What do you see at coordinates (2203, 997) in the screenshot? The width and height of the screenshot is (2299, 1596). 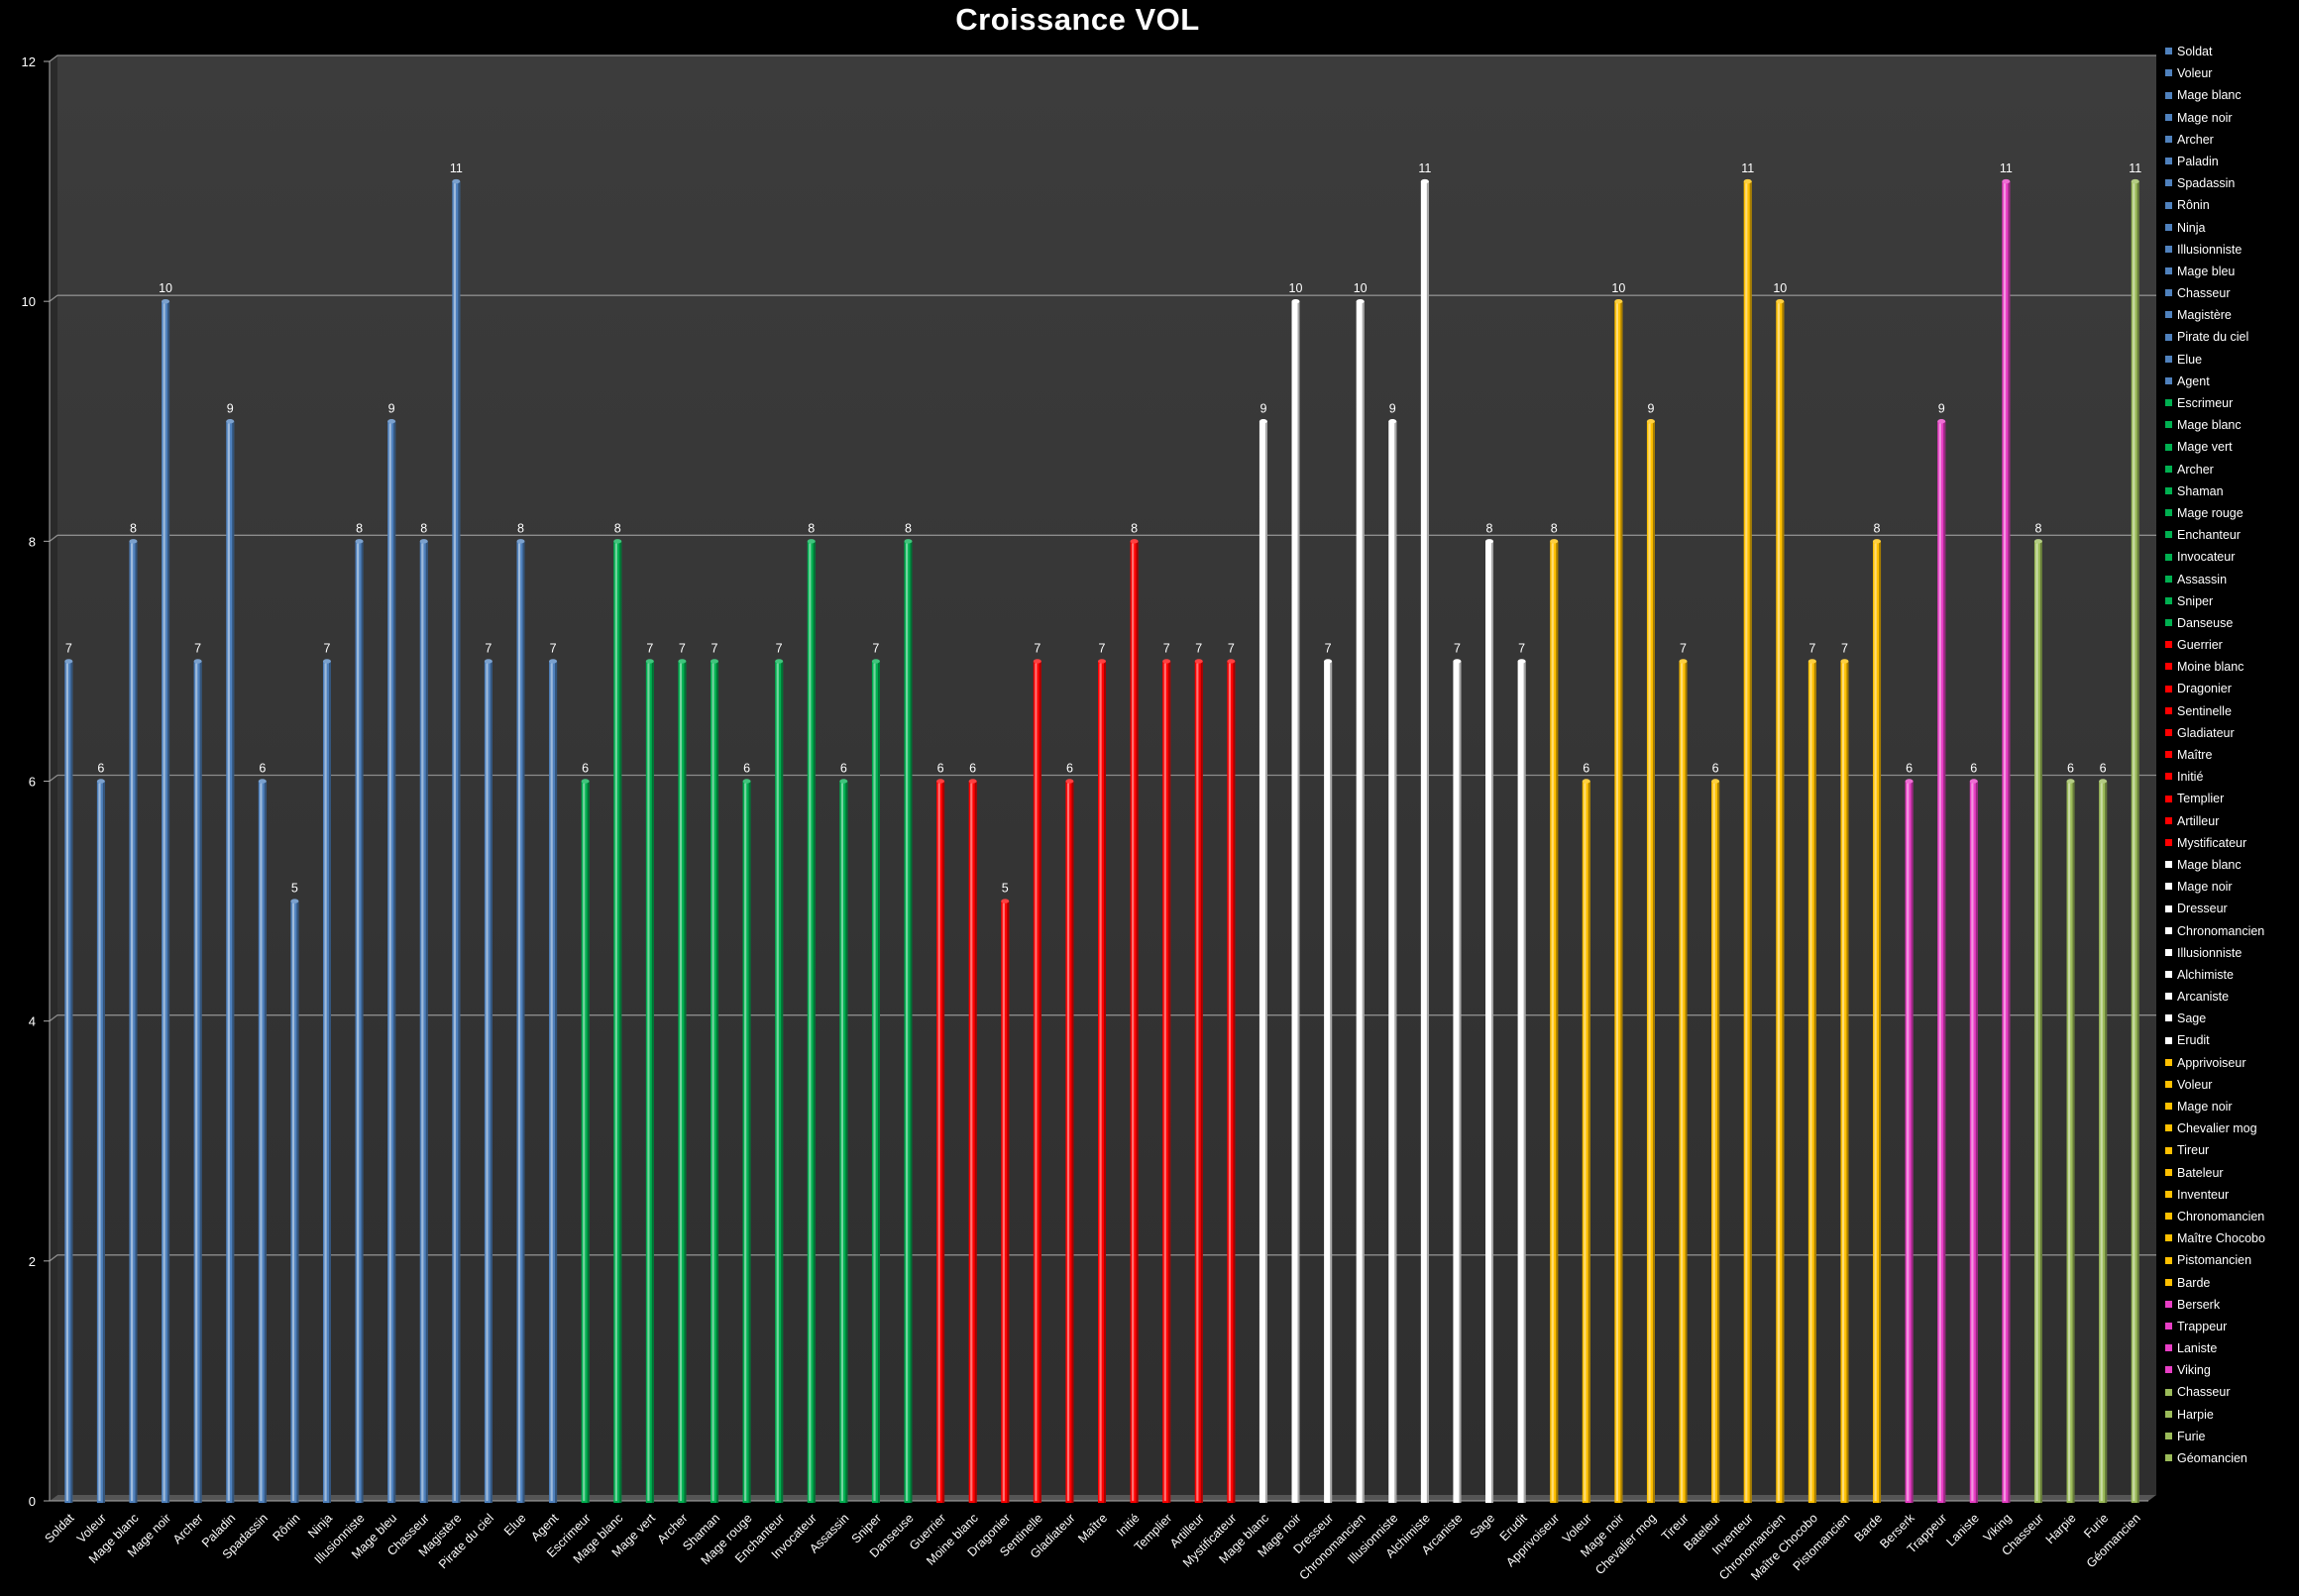 I see `legend-label: Arcaniste` at bounding box center [2203, 997].